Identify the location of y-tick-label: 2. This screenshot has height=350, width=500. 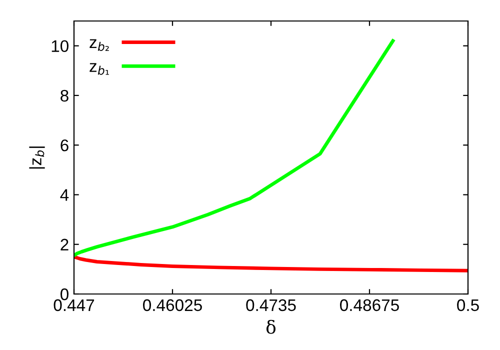
(64, 244).